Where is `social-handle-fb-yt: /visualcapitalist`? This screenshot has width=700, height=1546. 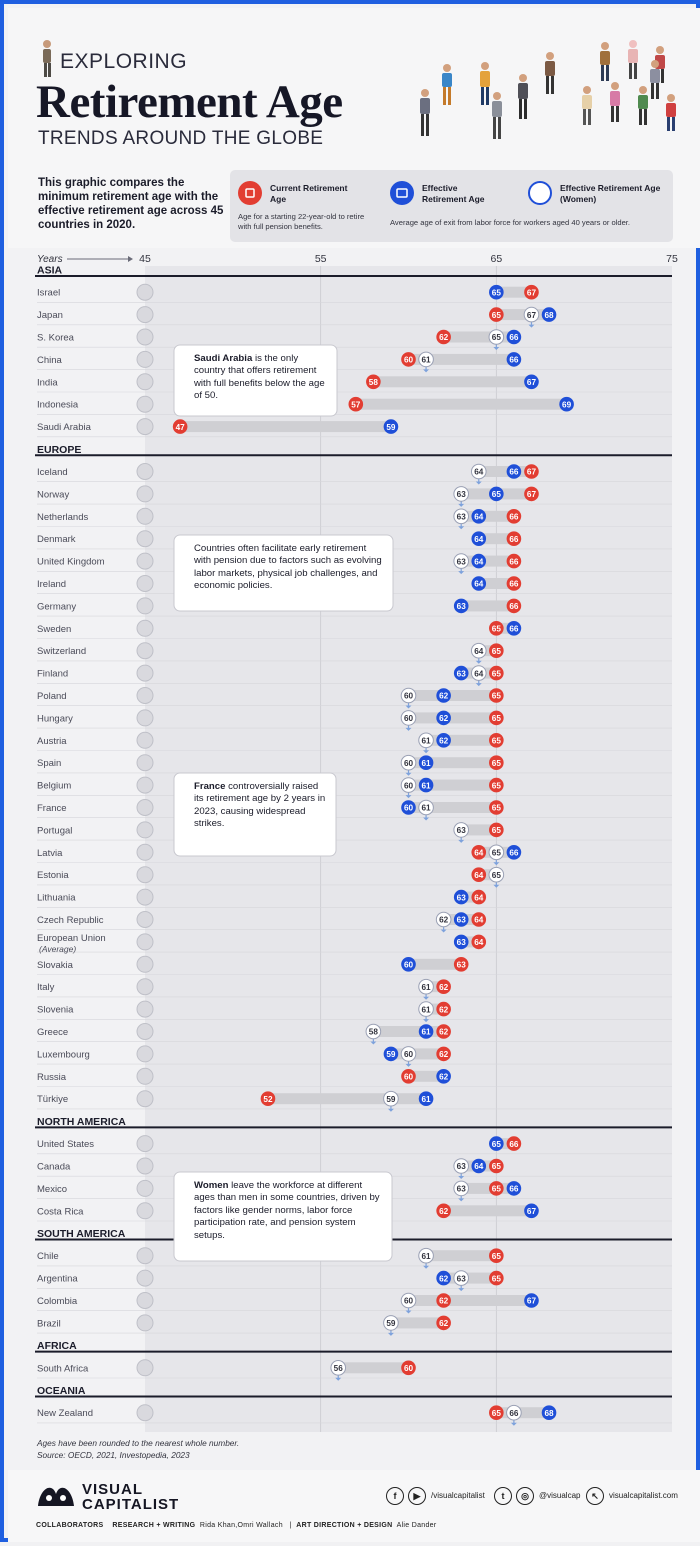 social-handle-fb-yt: /visualcapitalist is located at coordinates (458, 1495).